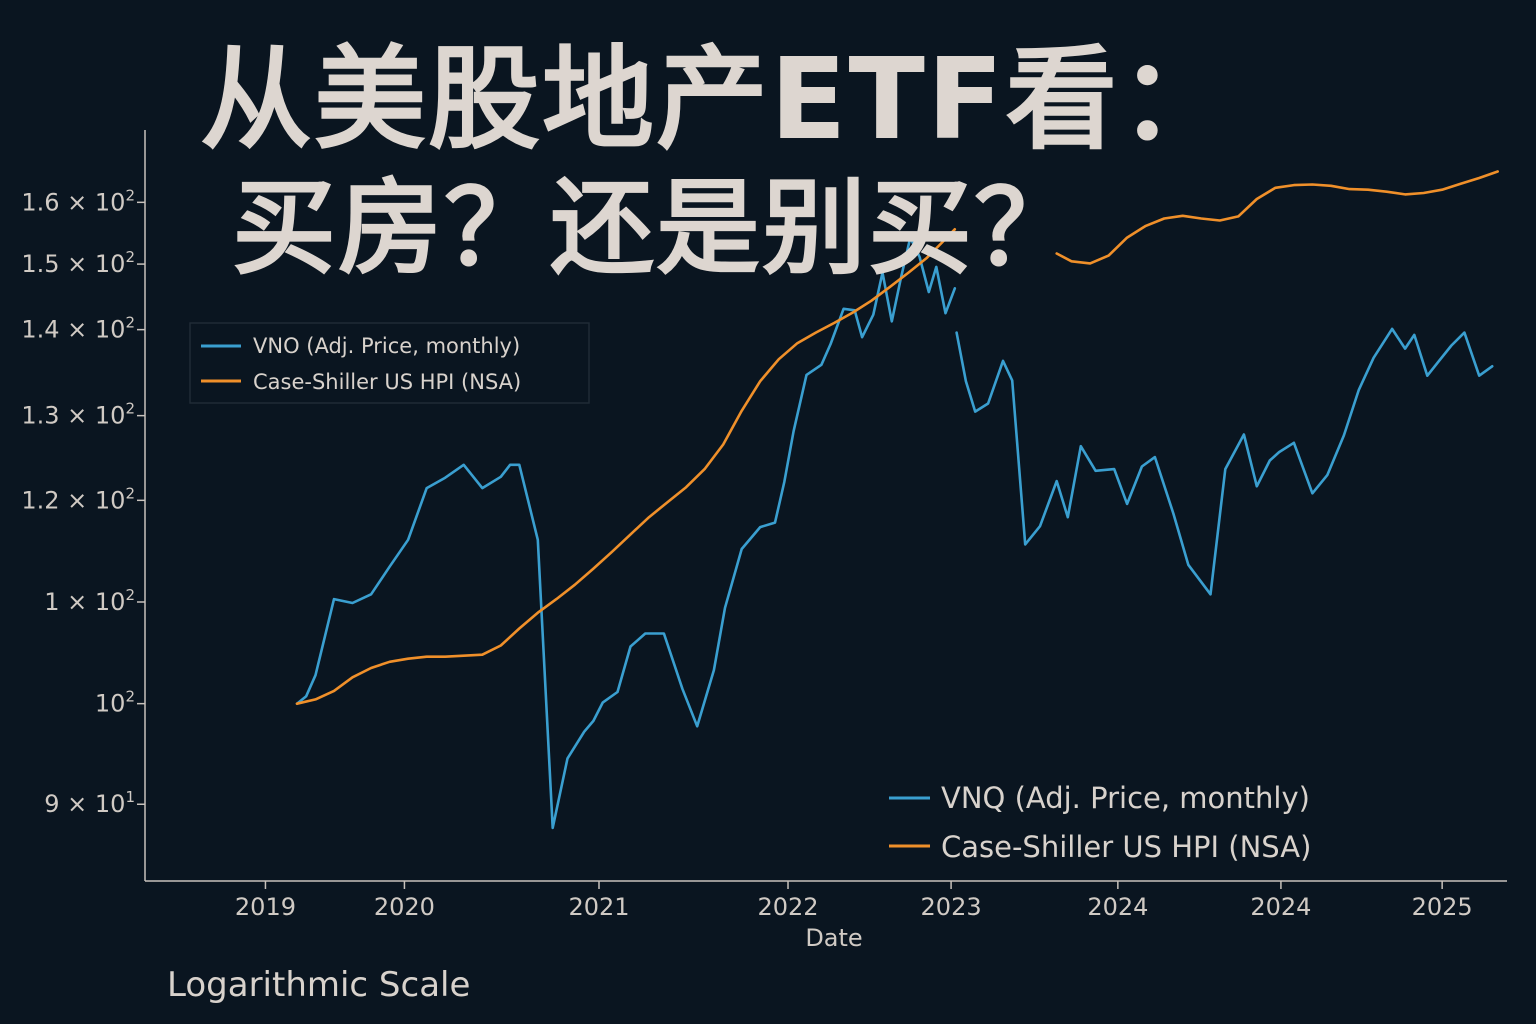 The image size is (1536, 1024). Describe the element at coordinates (110, 704) in the screenshot. I see `y-tick-base: 10` at that location.